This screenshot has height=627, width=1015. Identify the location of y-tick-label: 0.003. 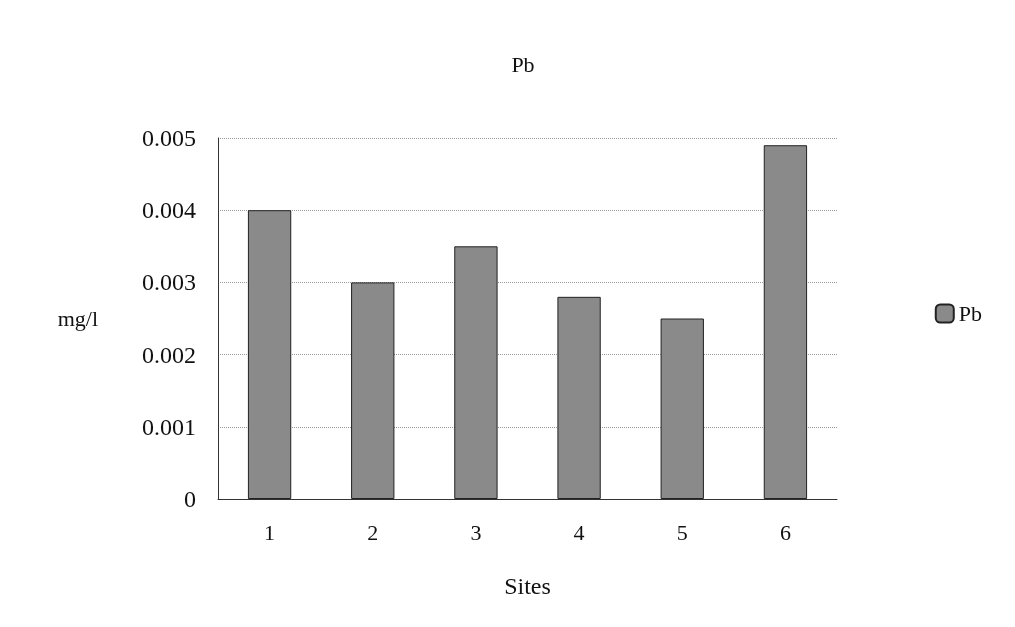
(169, 282).